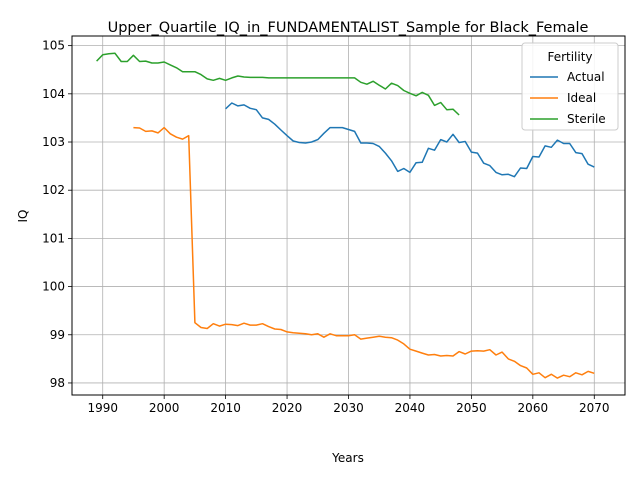  What do you see at coordinates (410, 140) in the screenshot?
I see `series-line-actual` at bounding box center [410, 140].